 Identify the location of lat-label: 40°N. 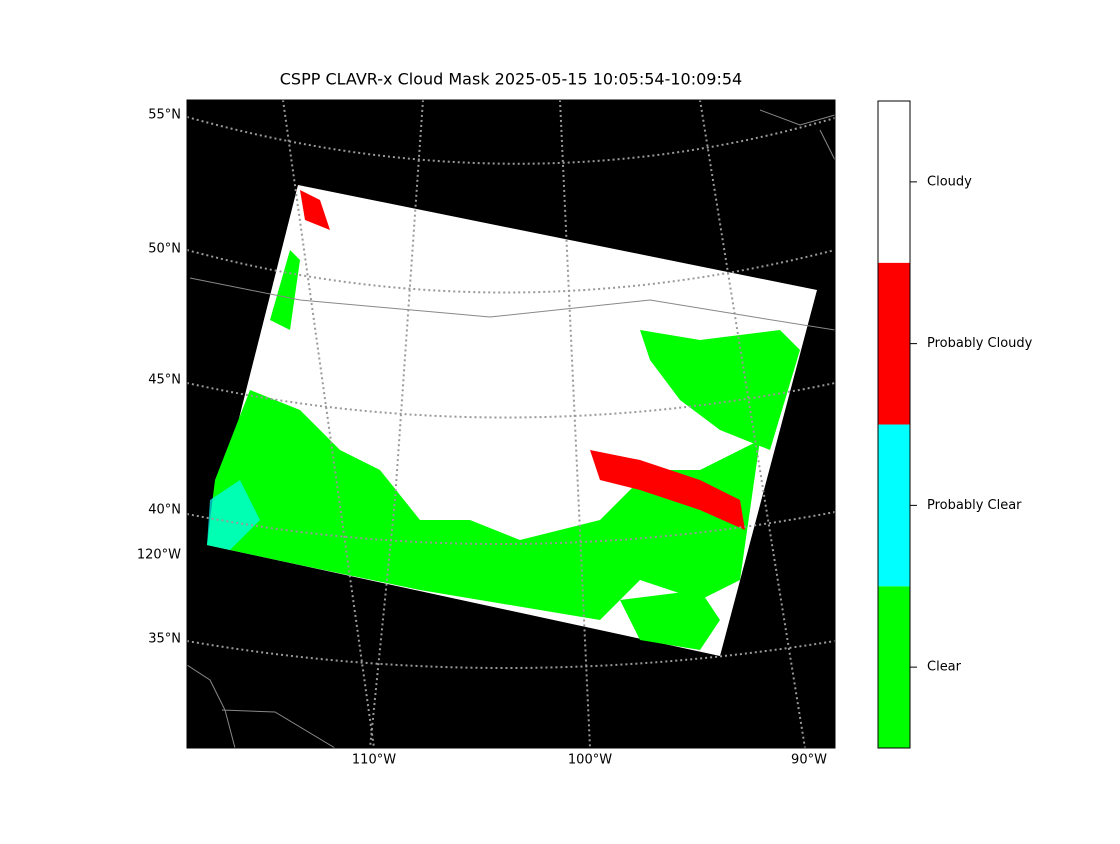
(164, 510).